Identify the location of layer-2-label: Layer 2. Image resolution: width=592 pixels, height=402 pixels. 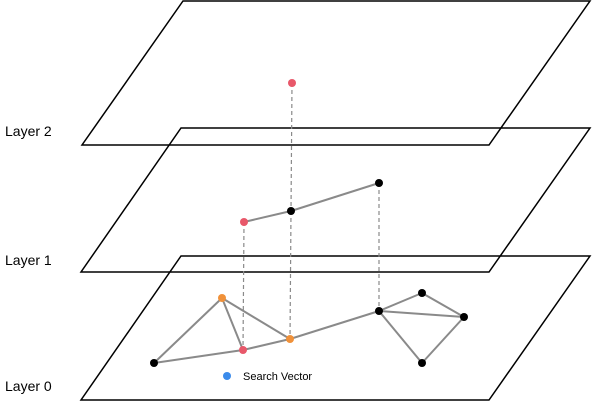
(28, 131).